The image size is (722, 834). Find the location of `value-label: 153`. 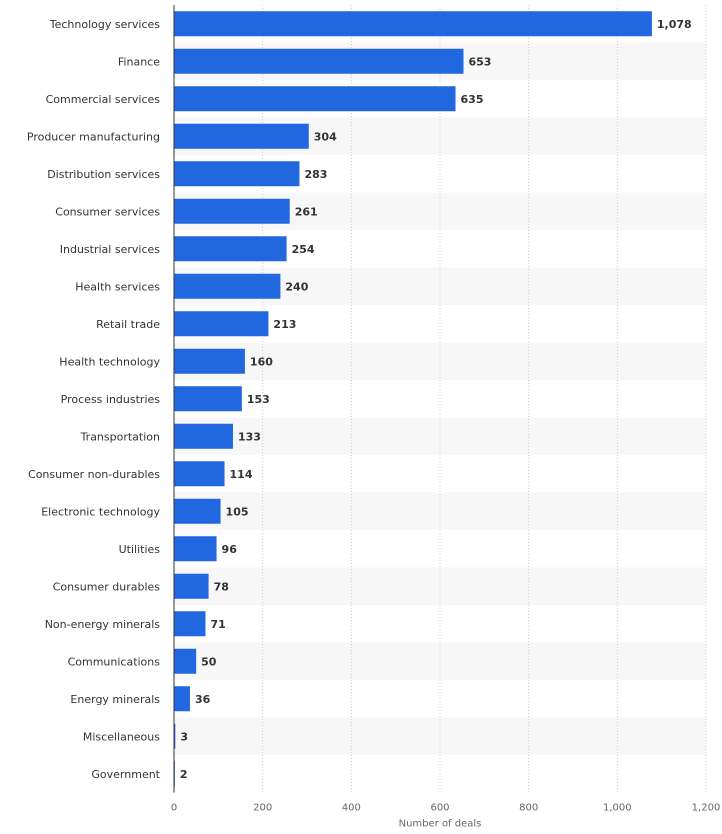

value-label: 153 is located at coordinates (258, 399).